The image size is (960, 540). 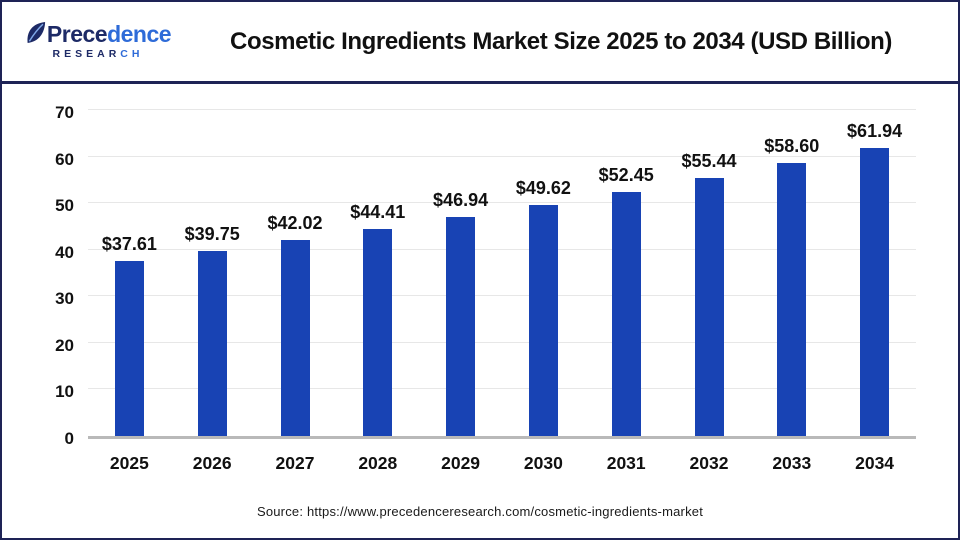 I want to click on logo-wordmark: Precedence, so click(x=98, y=34).